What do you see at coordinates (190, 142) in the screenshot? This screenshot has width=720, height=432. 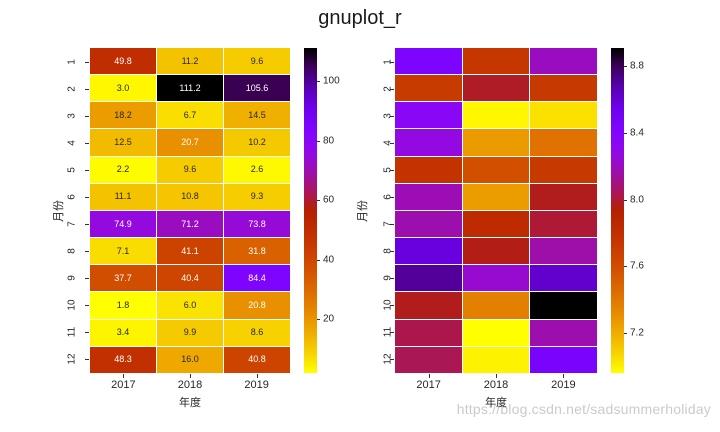 I see `heatmap-cell-value: 20.7` at bounding box center [190, 142].